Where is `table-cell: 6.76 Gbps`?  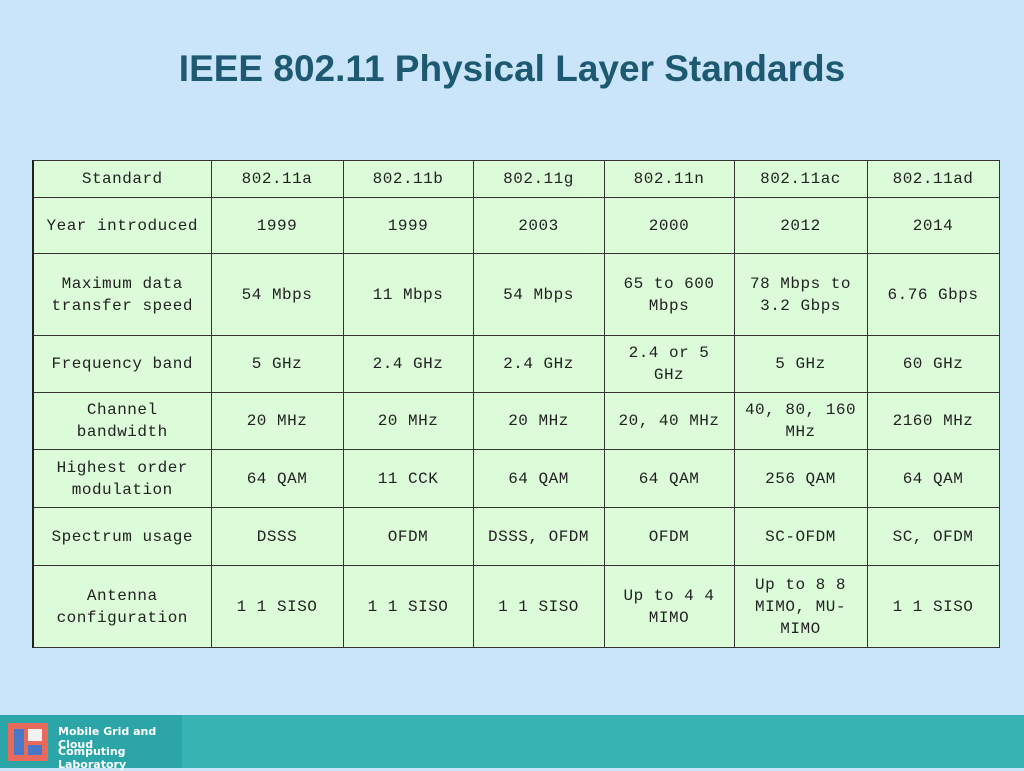 table-cell: 6.76 Gbps is located at coordinates (933, 294).